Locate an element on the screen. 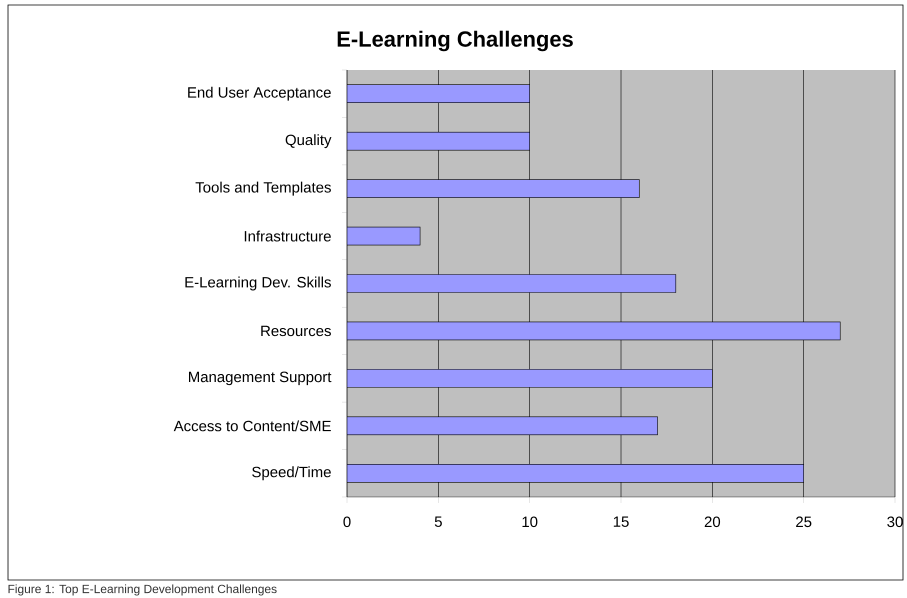  x-tick-label: 5 is located at coordinates (438, 521).